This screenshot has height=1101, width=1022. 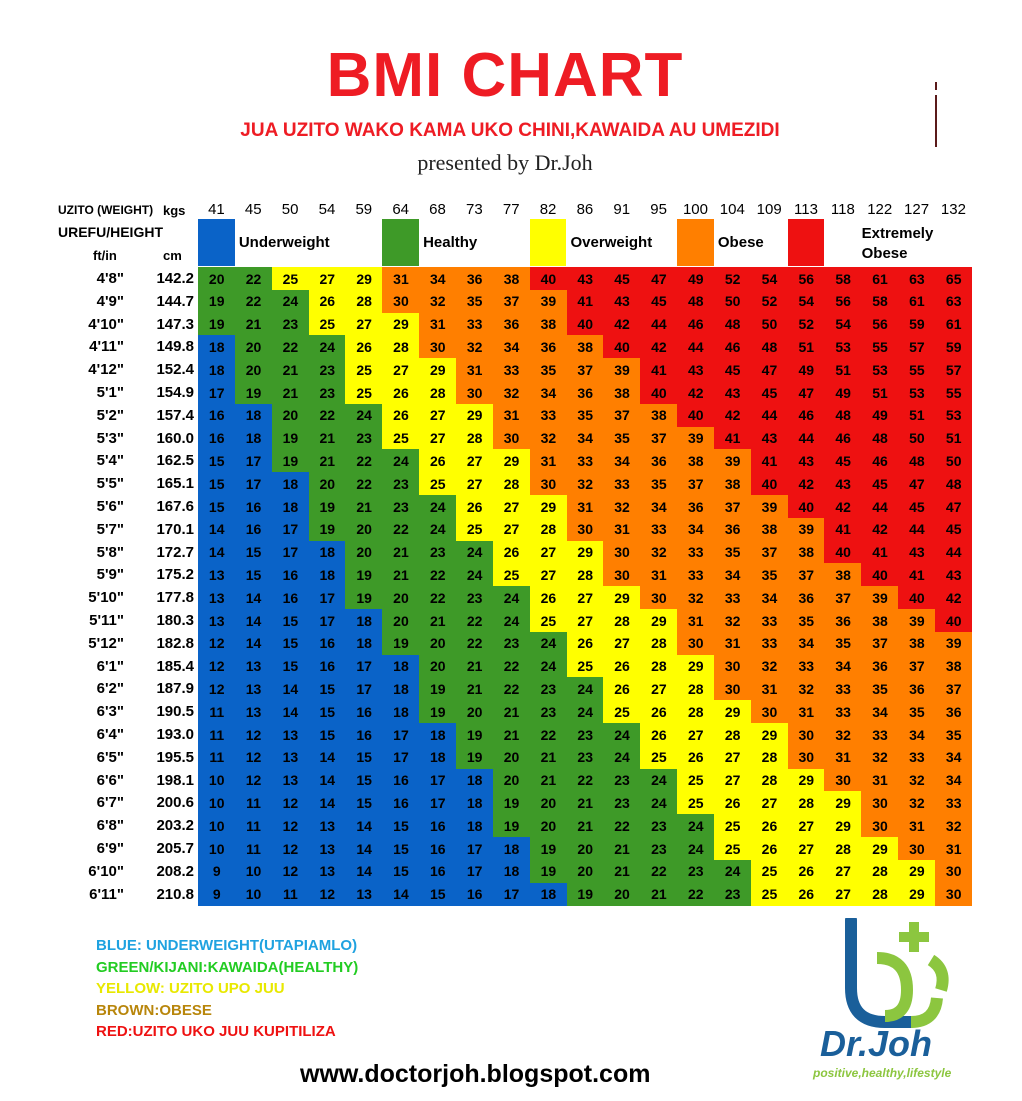 What do you see at coordinates (769, 552) in the screenshot?
I see `bmi-cell: 37` at bounding box center [769, 552].